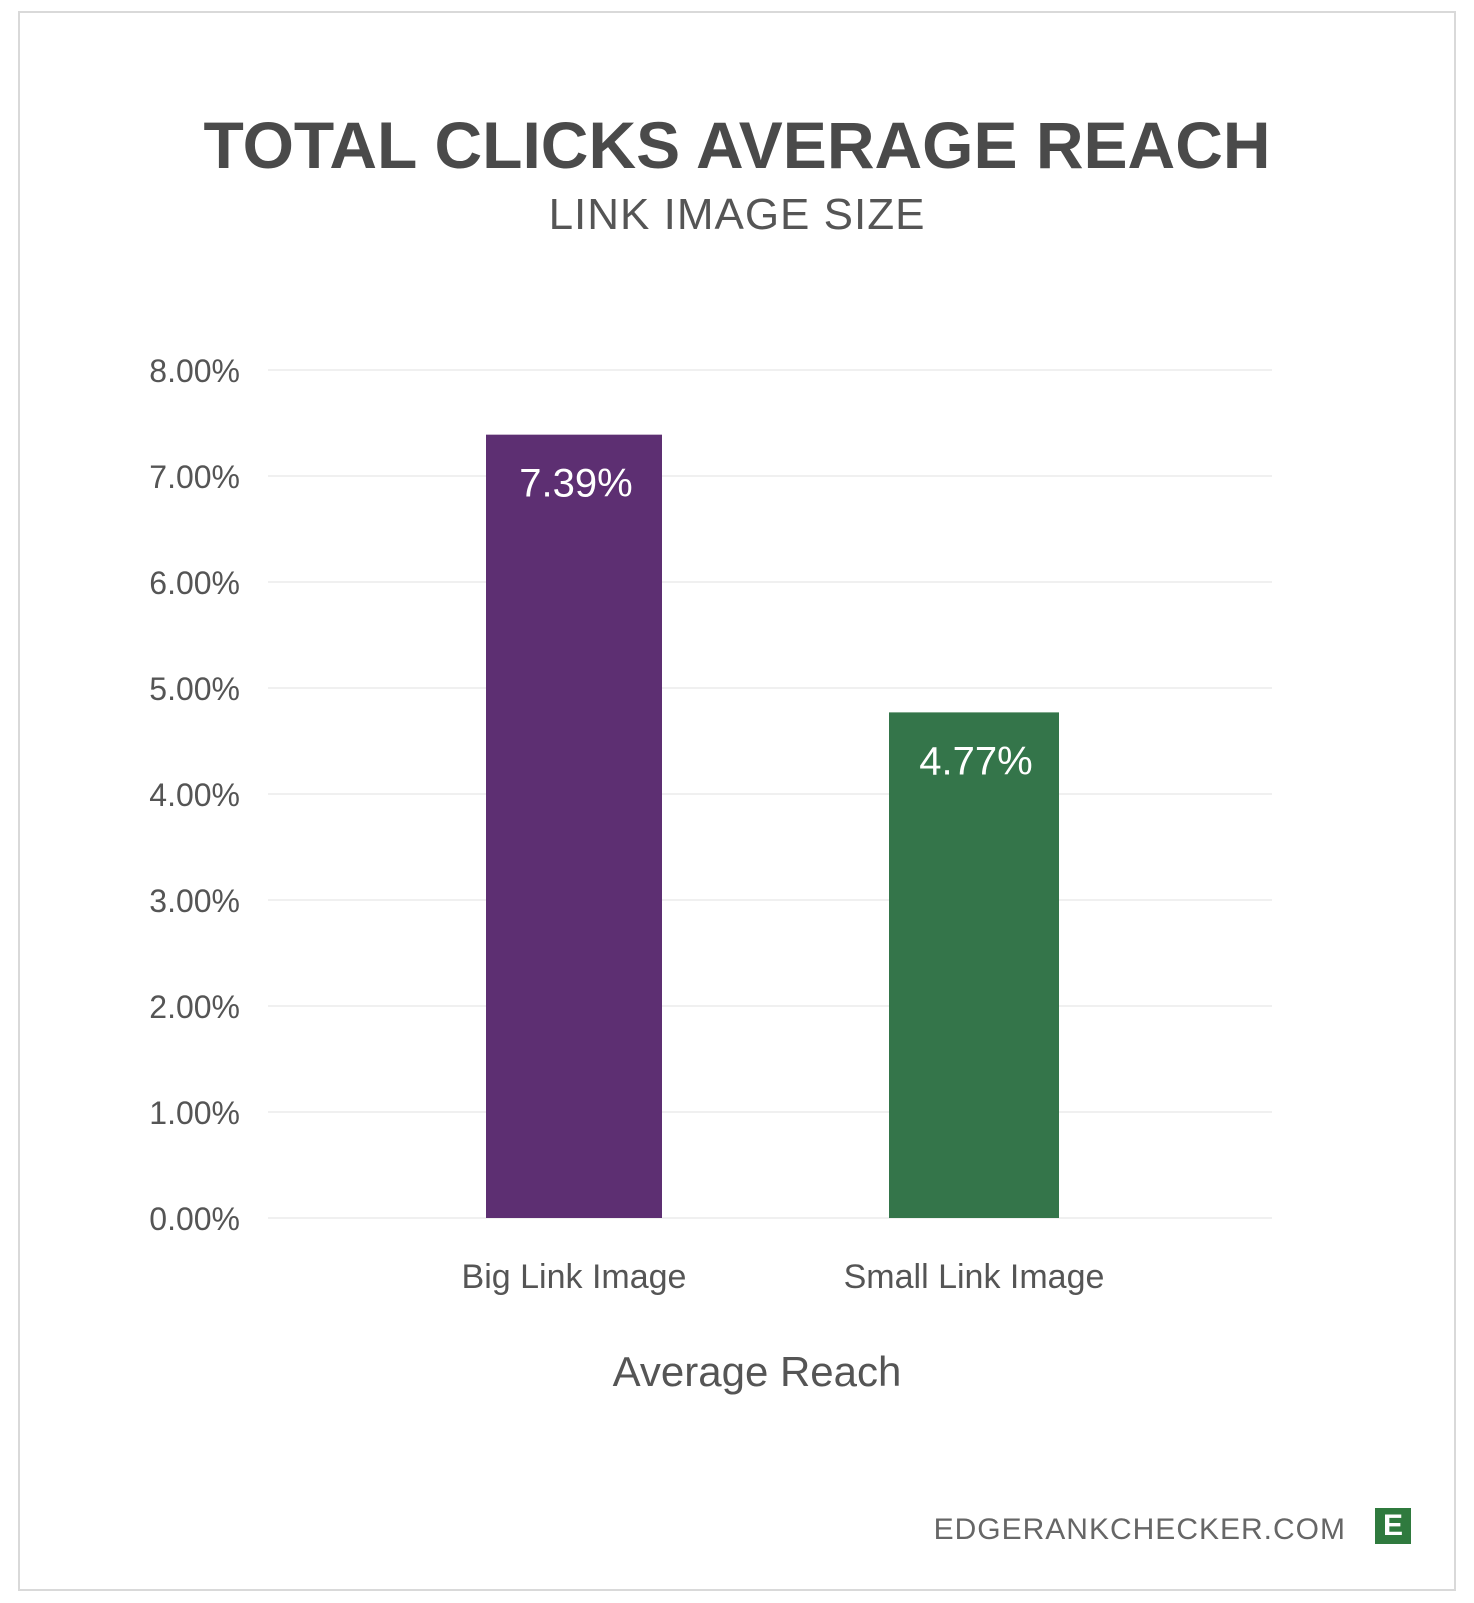 The image size is (1474, 1603). What do you see at coordinates (194, 477) in the screenshot?
I see `y-tick-label: 7.00%` at bounding box center [194, 477].